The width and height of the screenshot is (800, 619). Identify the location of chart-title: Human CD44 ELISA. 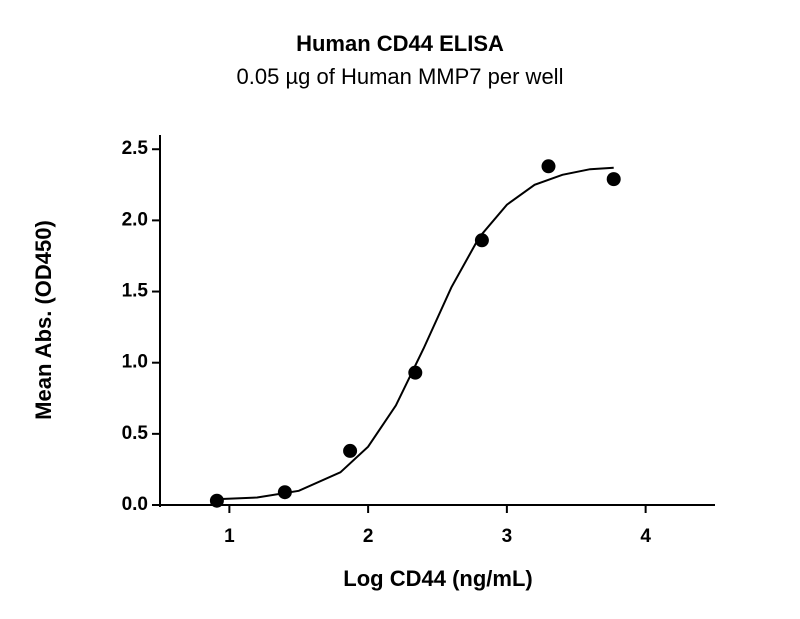
(400, 43).